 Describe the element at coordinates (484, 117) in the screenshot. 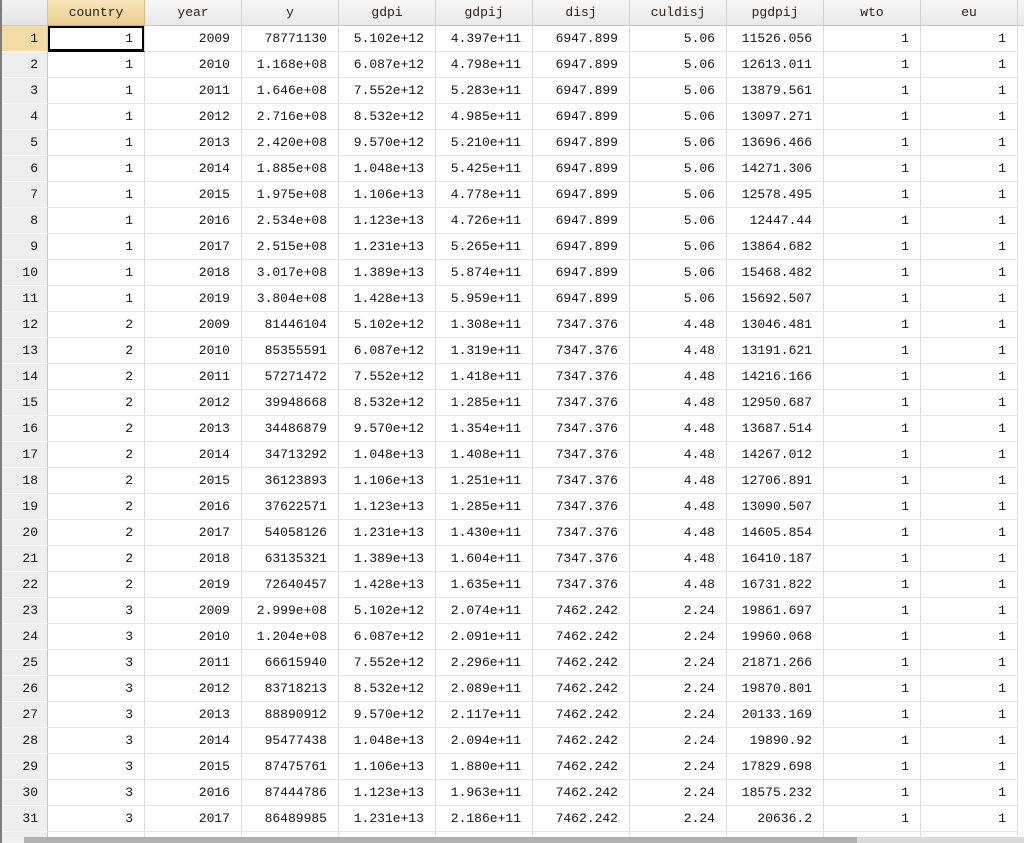

I see `data-cell: 4.985e+11` at that location.